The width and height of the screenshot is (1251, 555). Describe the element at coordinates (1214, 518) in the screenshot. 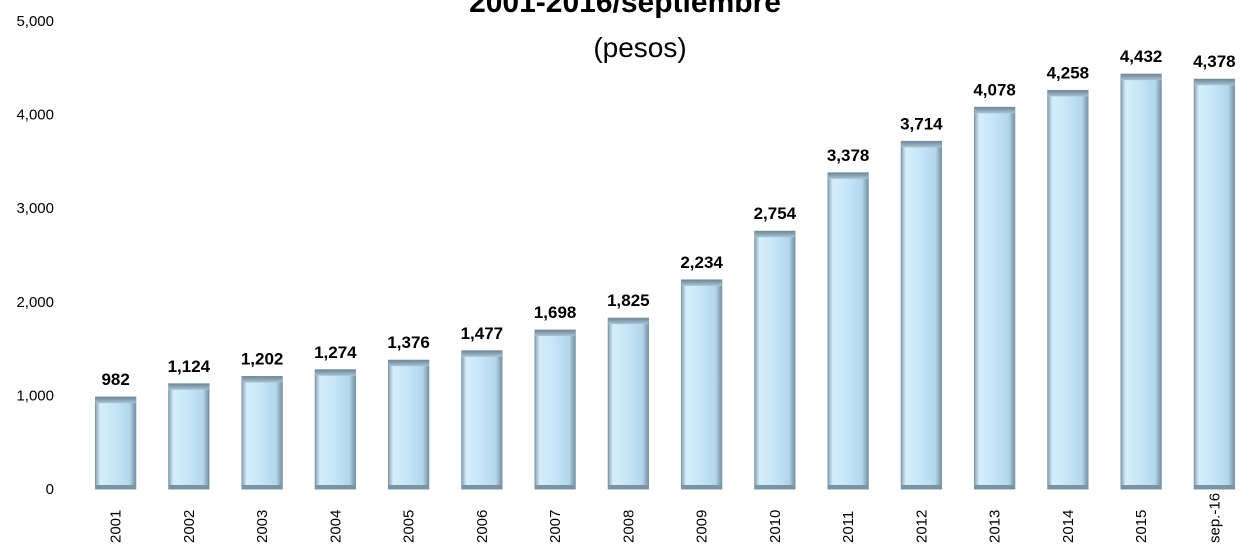

I see `x-tick-label: sep.-16` at that location.